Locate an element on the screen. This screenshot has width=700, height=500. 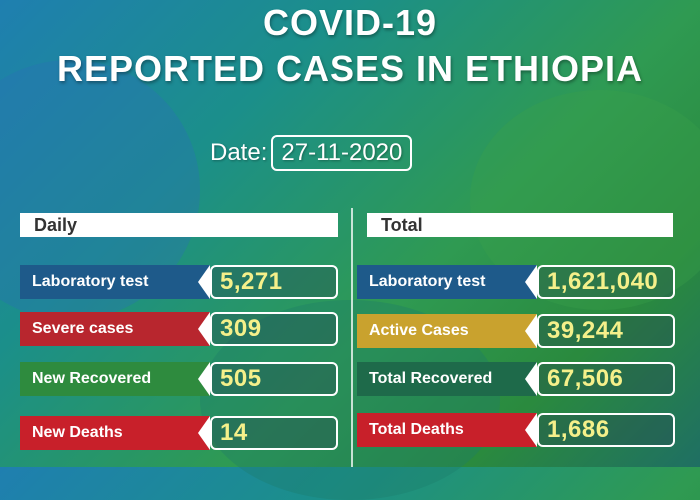
daily-row-label: New Recovered is located at coordinates (115, 379).